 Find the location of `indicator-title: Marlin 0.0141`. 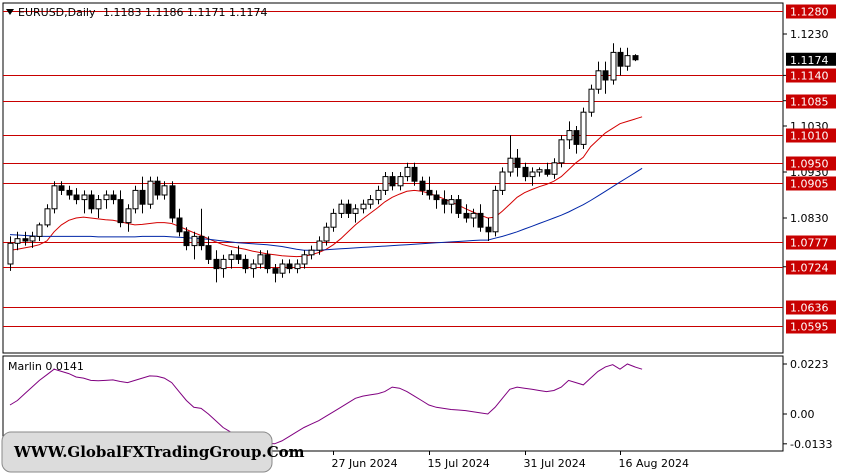

indicator-title: Marlin 0.0141 is located at coordinates (46, 366).